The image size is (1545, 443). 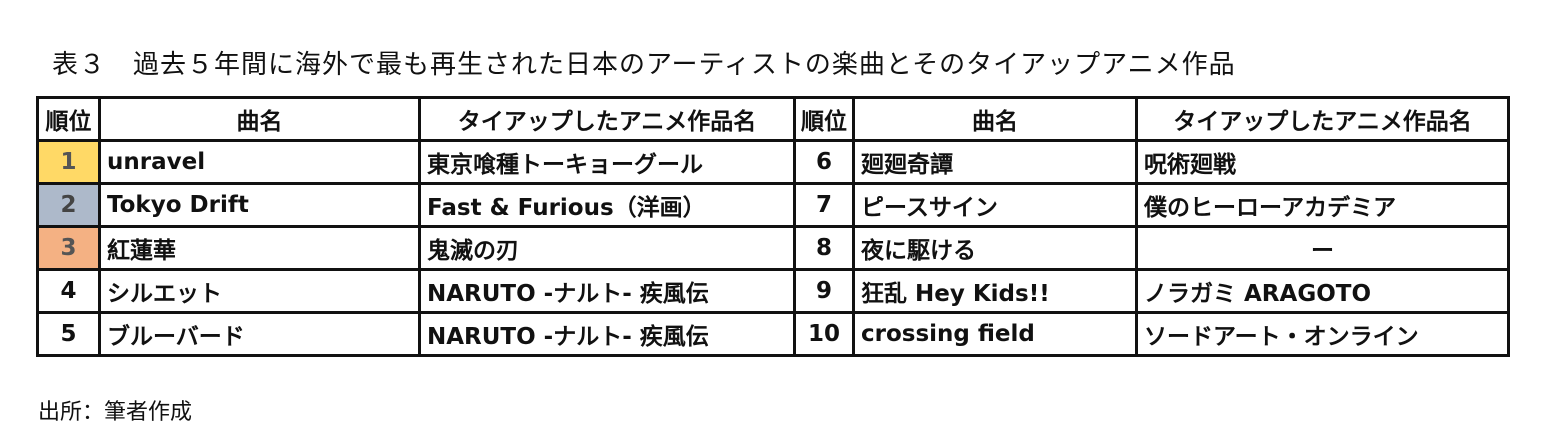 I want to click on anime-cell: ー, so click(x=1322, y=248).